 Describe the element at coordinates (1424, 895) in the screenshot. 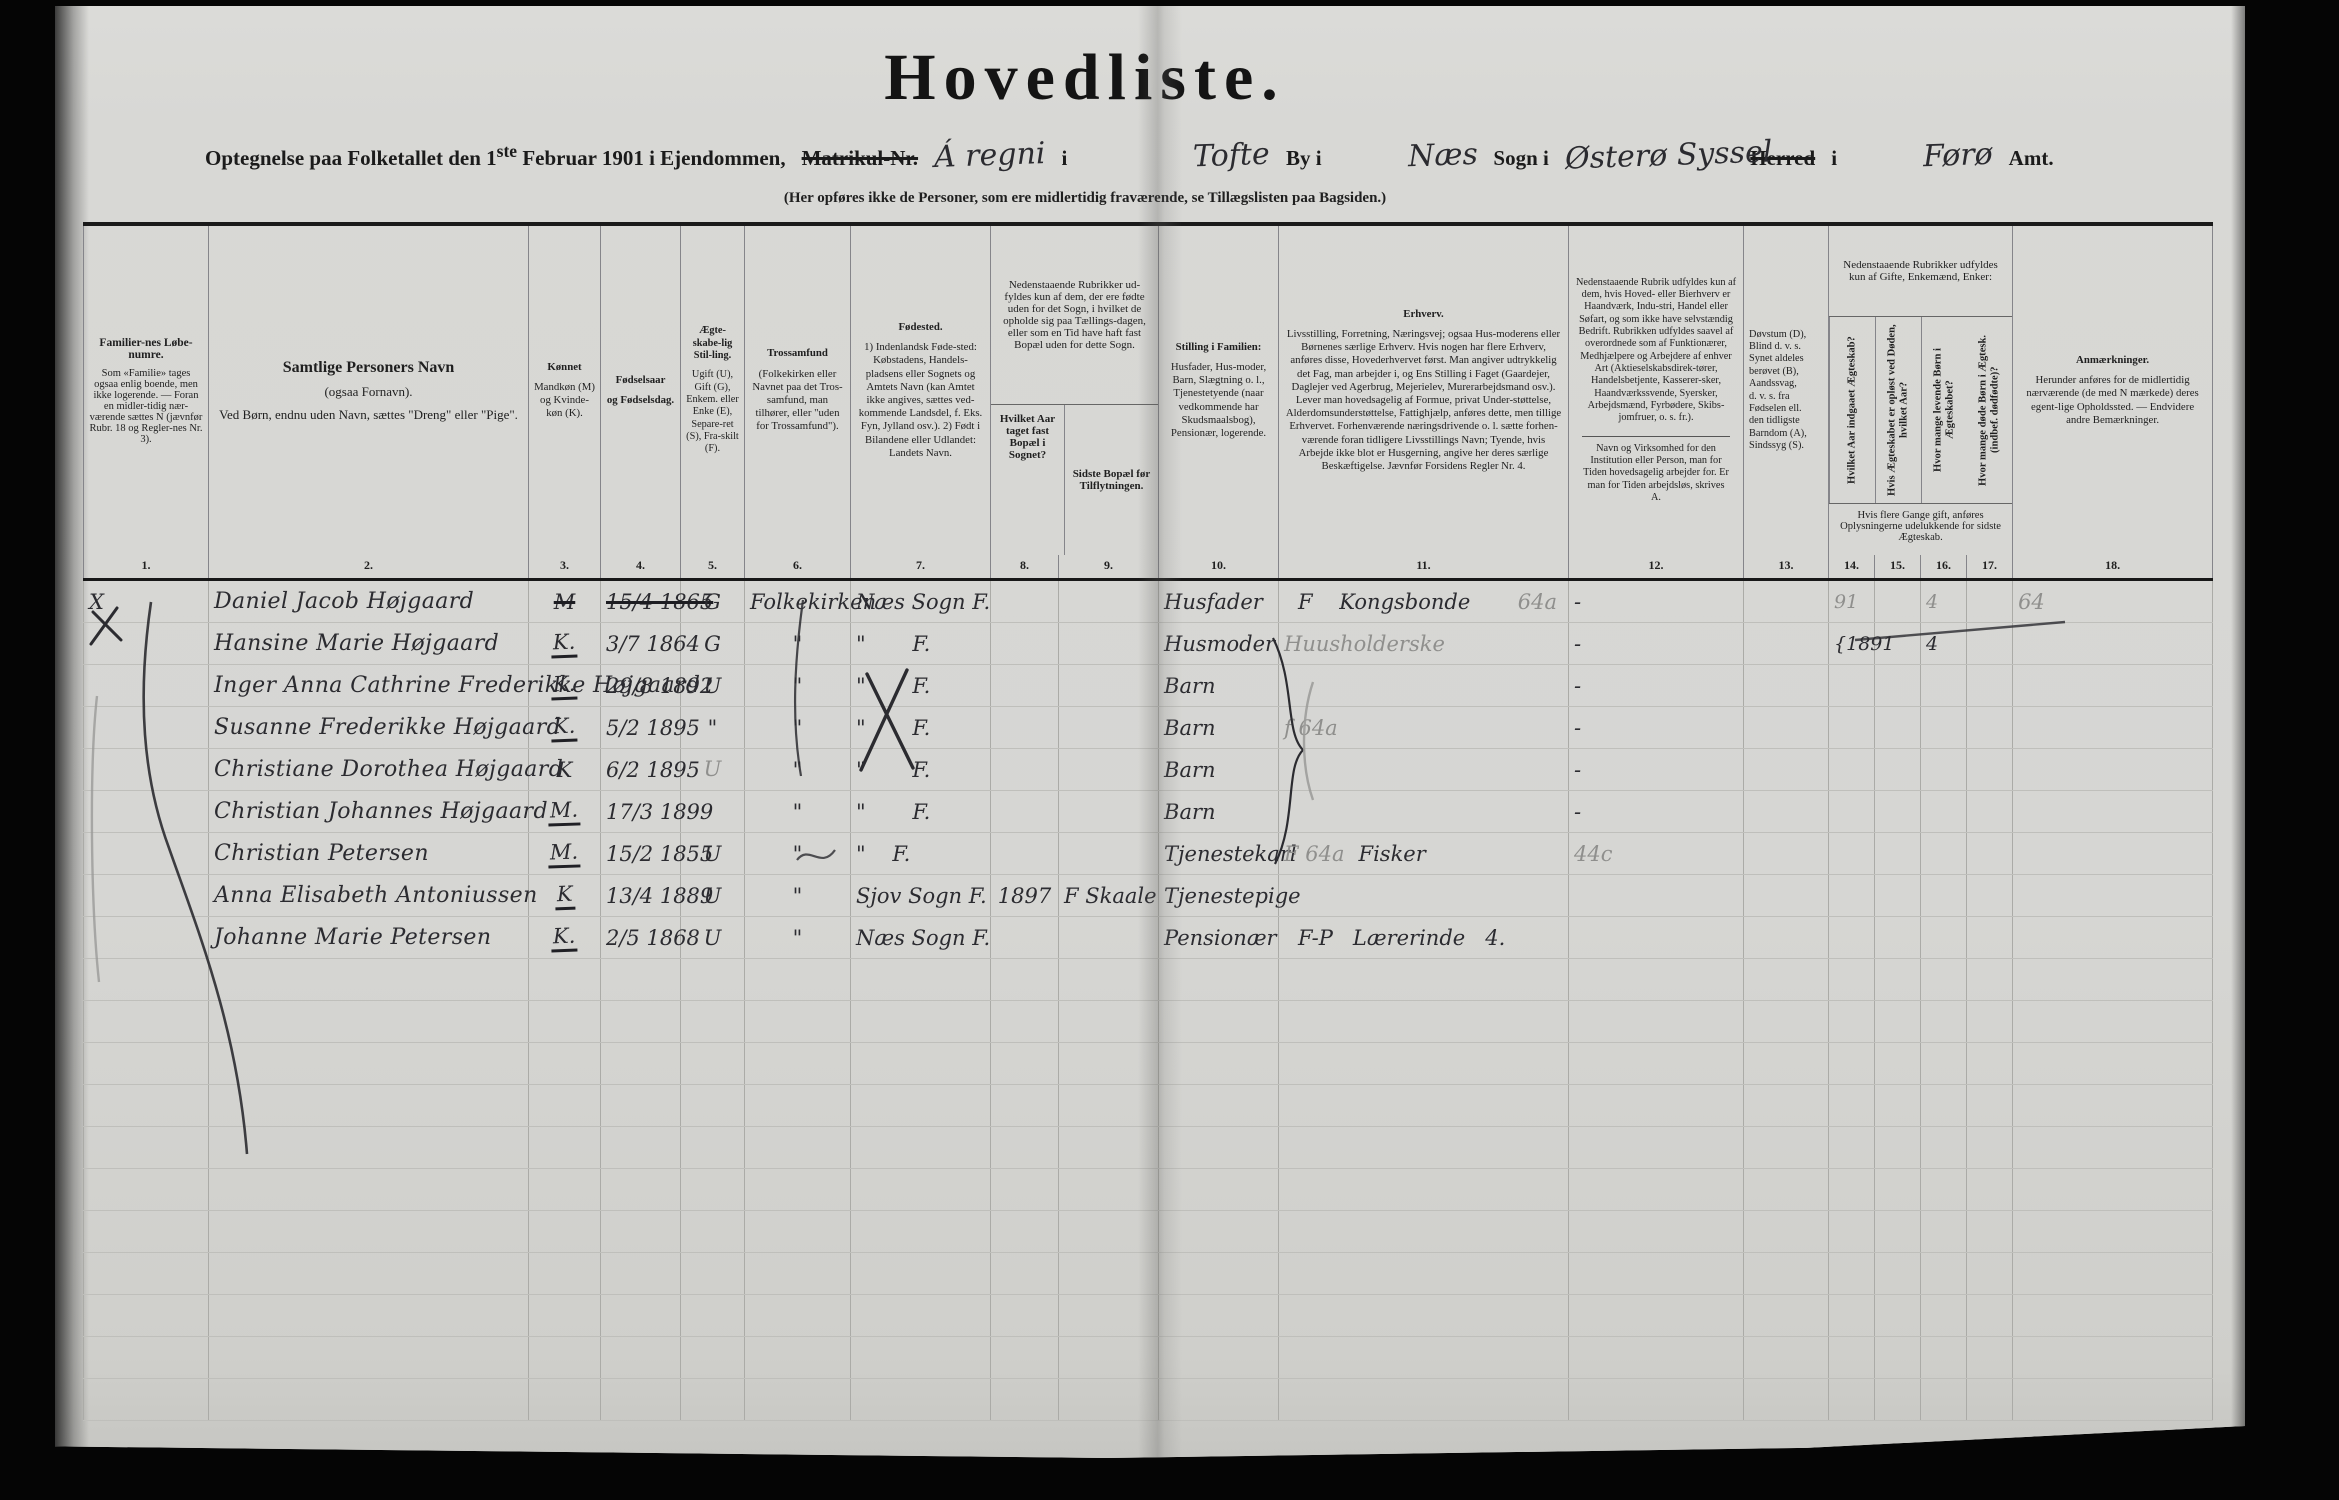

I see `cell-occupation` at that location.